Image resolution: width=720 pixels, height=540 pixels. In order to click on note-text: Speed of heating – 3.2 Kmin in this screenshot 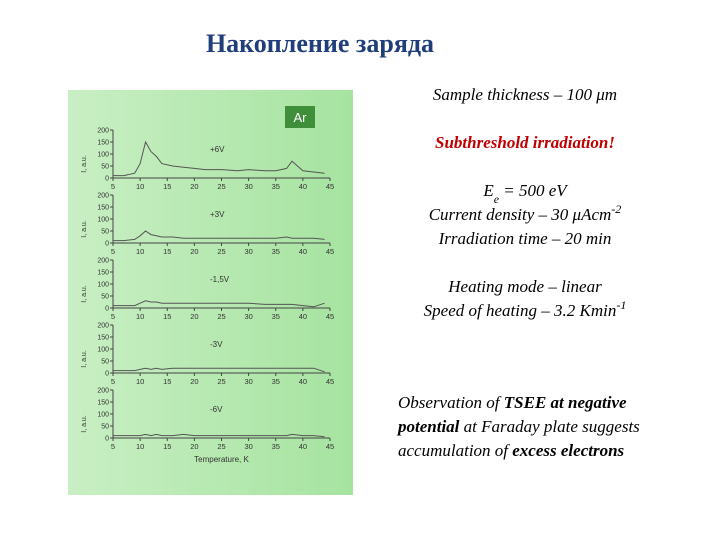, I will do `click(520, 310)`.